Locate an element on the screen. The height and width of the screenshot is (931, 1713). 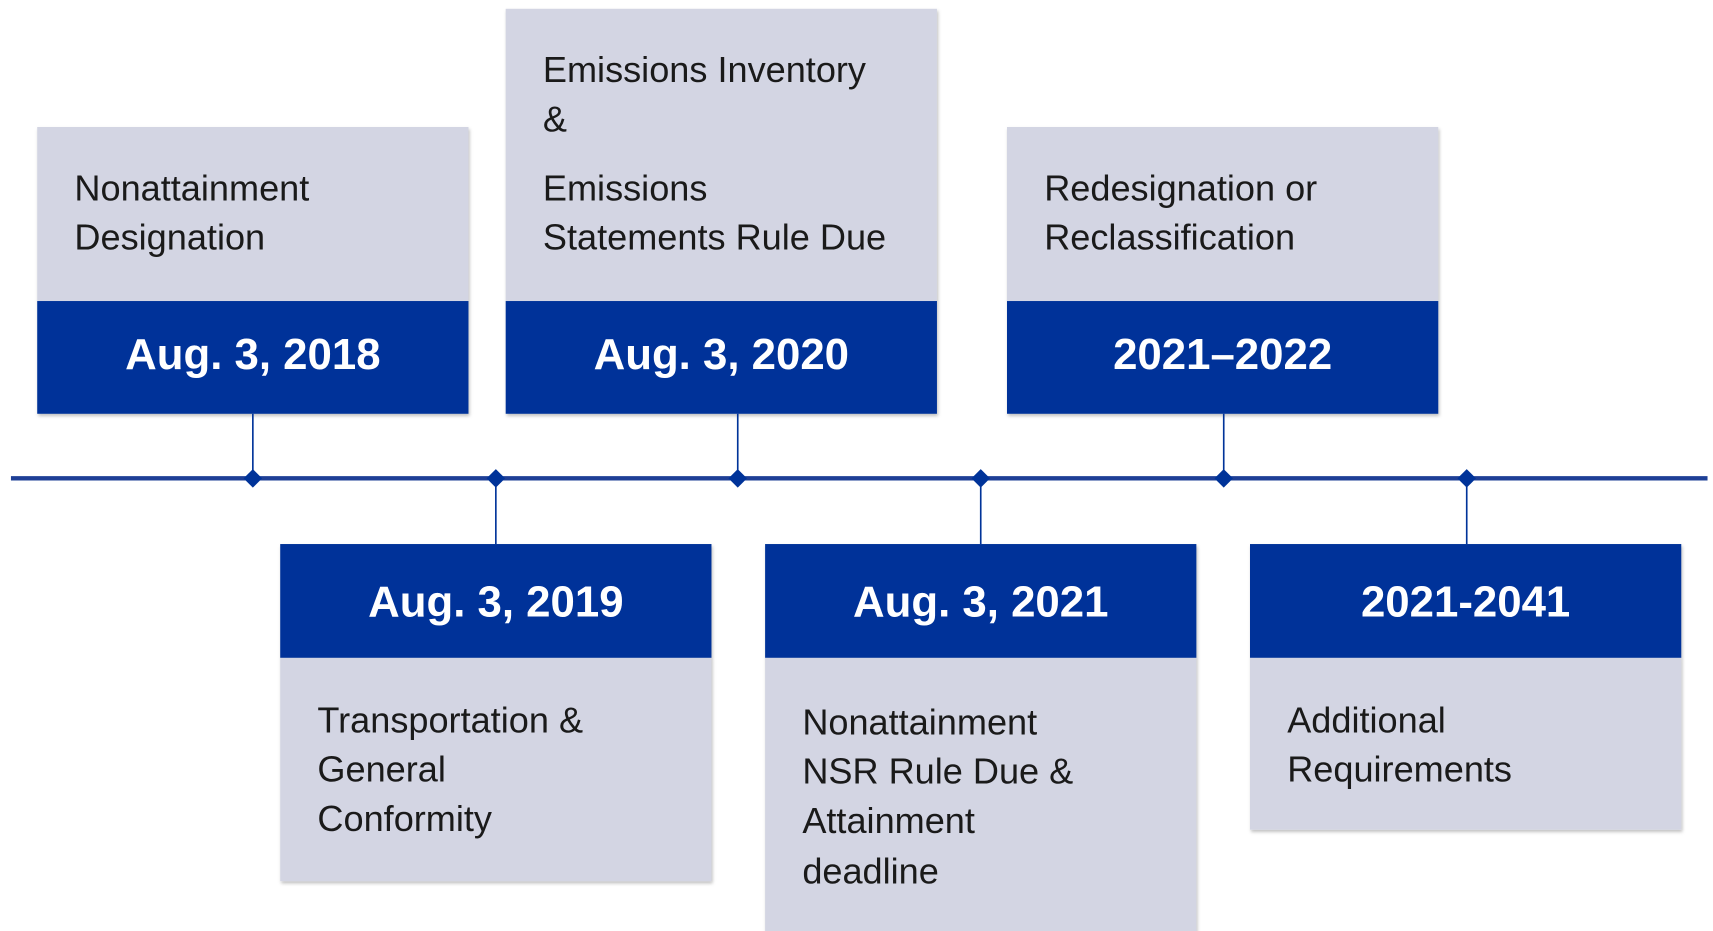
description-line: Designation is located at coordinates (169, 237).